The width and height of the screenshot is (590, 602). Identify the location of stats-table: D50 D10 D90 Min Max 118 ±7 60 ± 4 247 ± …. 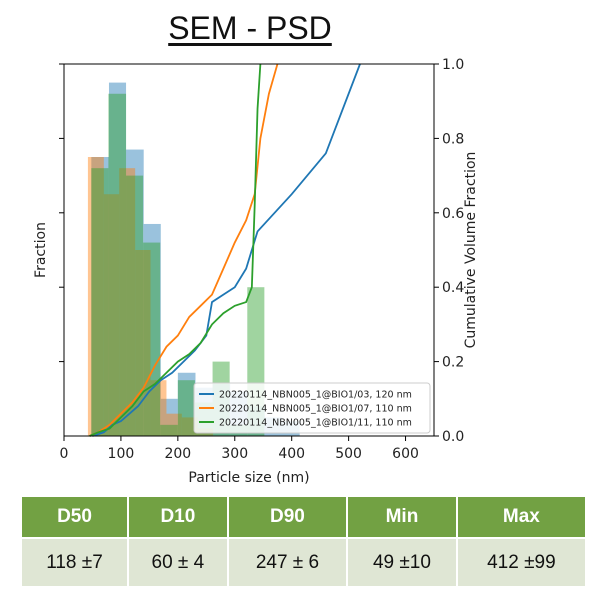
(303, 541).